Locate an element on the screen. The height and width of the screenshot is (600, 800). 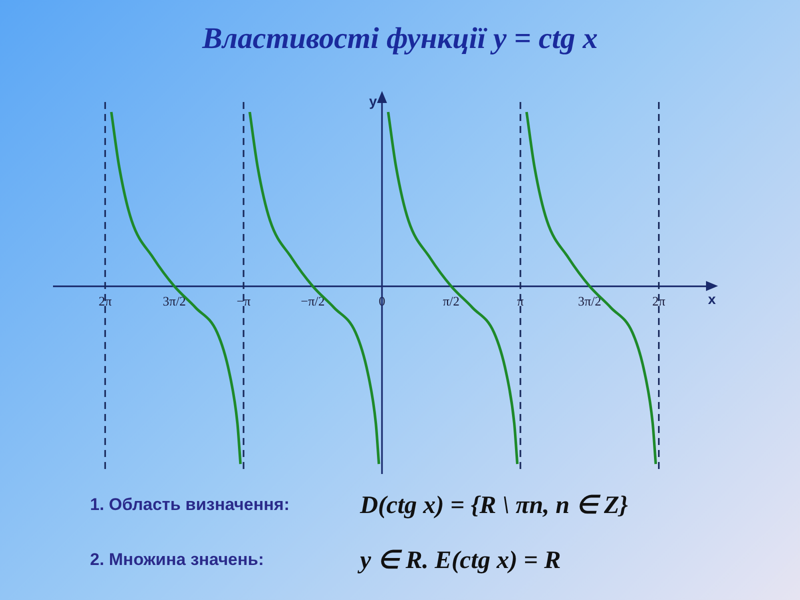
x-tick-label: −π is located at coordinates (243, 300).